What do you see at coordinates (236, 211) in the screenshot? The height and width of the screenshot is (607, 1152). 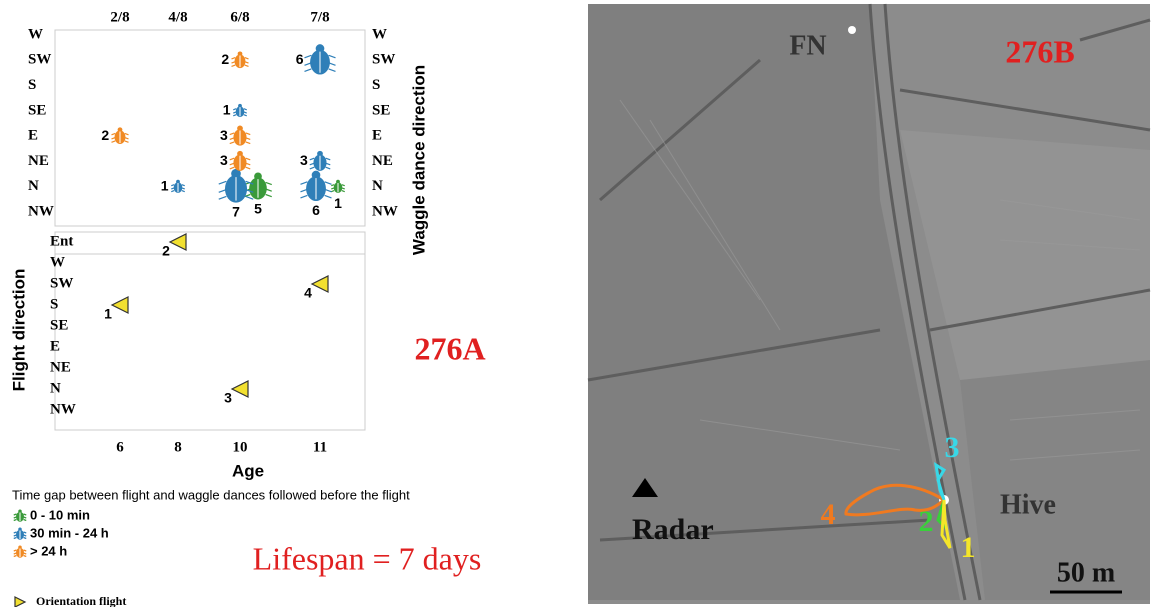 I see `dance-count: 7` at bounding box center [236, 211].